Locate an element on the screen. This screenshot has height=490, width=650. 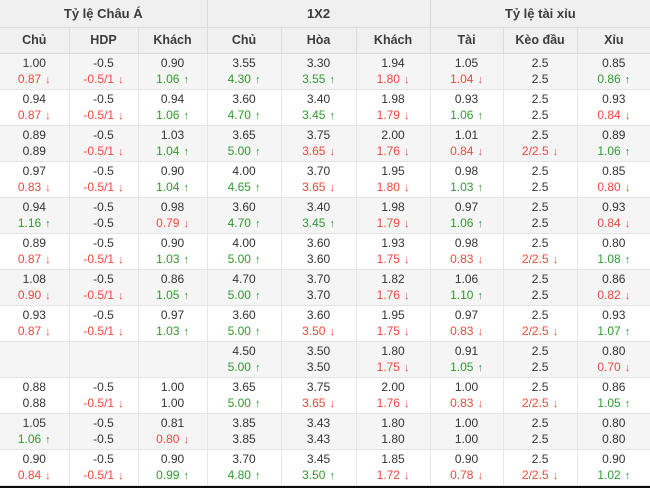
odds-number: 1.08 is located at coordinates (609, 259).